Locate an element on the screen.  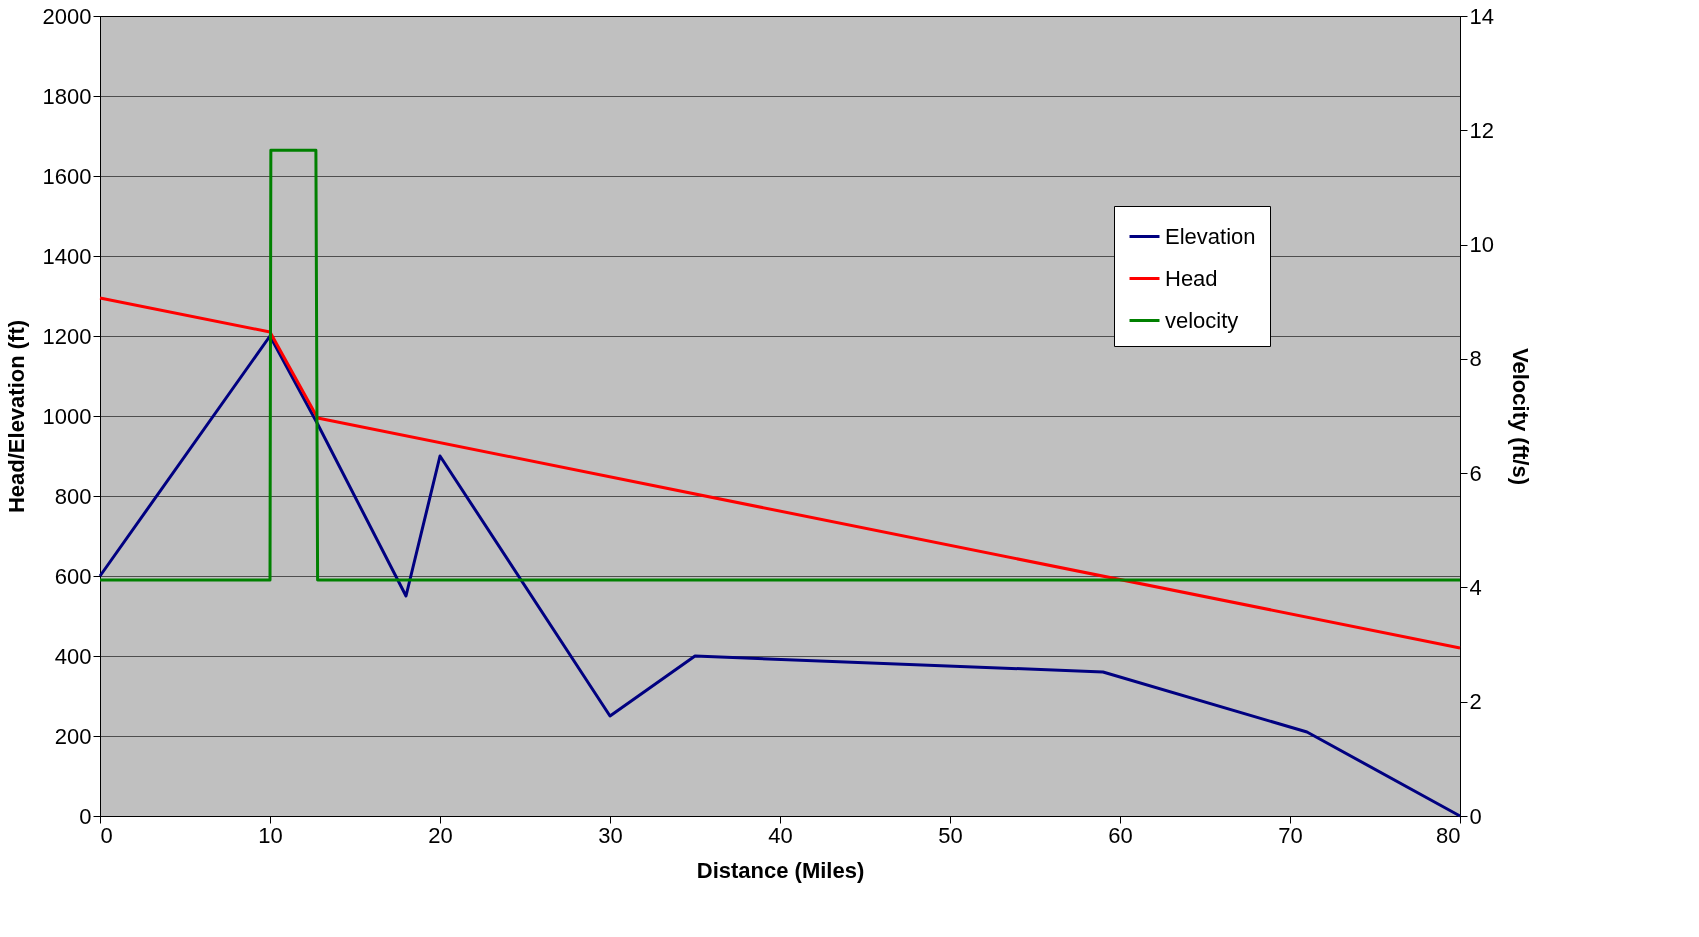
y2-tick-label: 0 is located at coordinates (1475, 816).